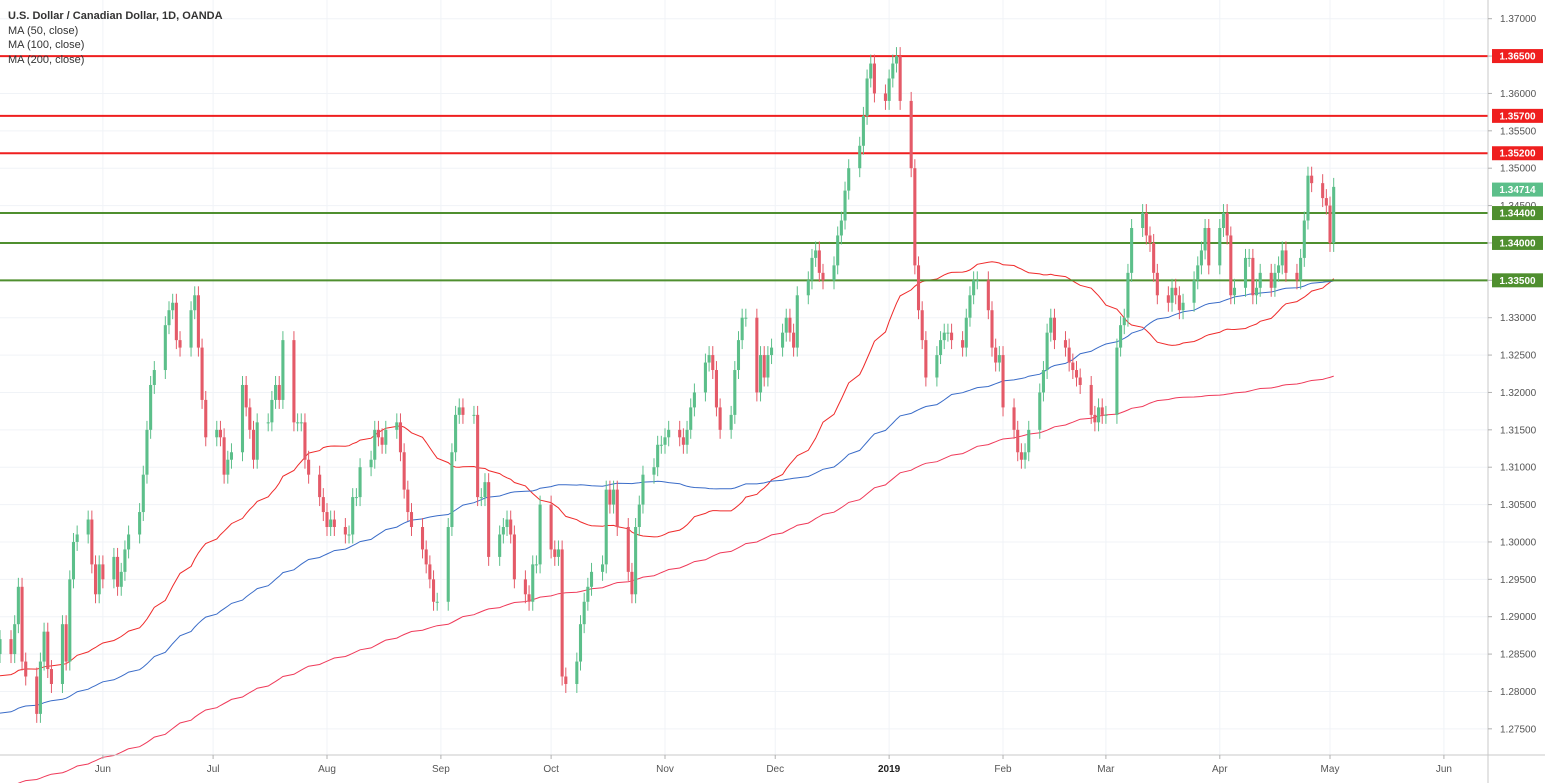  Describe the element at coordinates (1518, 94) in the screenshot. I see `price-tick-label: 1.36000` at that location.